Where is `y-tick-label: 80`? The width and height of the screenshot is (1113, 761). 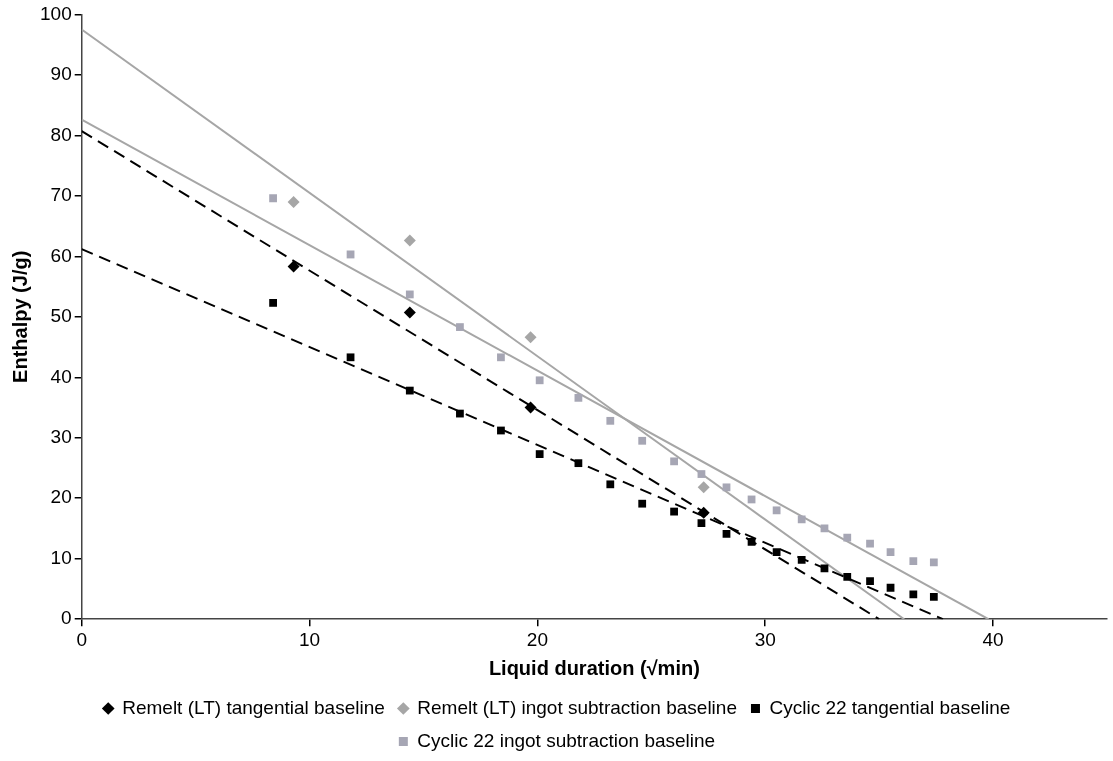
y-tick-label: 80 is located at coordinates (61, 134).